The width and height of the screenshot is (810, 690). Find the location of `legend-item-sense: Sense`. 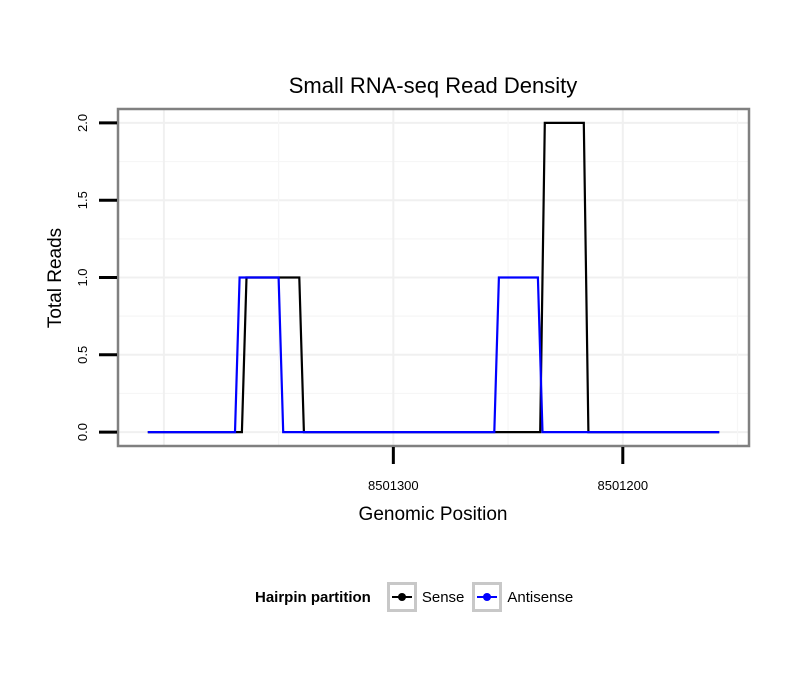

legend-item-sense: Sense is located at coordinates (425, 597).